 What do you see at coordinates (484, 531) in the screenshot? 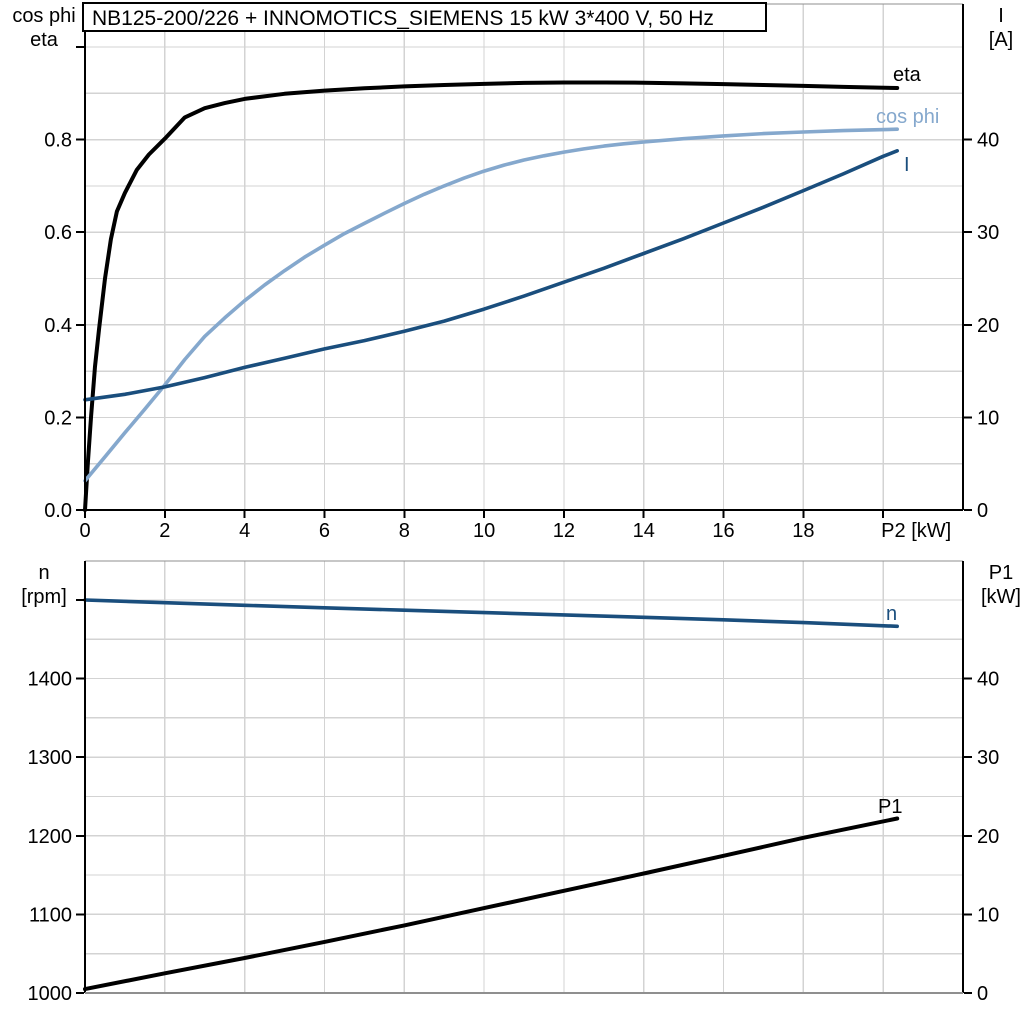
I see `x-tick-label: 10` at bounding box center [484, 531].